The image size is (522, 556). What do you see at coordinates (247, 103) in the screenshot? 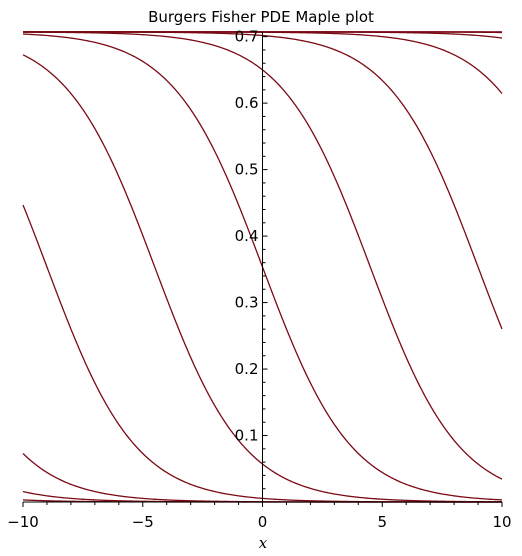
I see `y-tick-label: 0.6` at bounding box center [247, 103].